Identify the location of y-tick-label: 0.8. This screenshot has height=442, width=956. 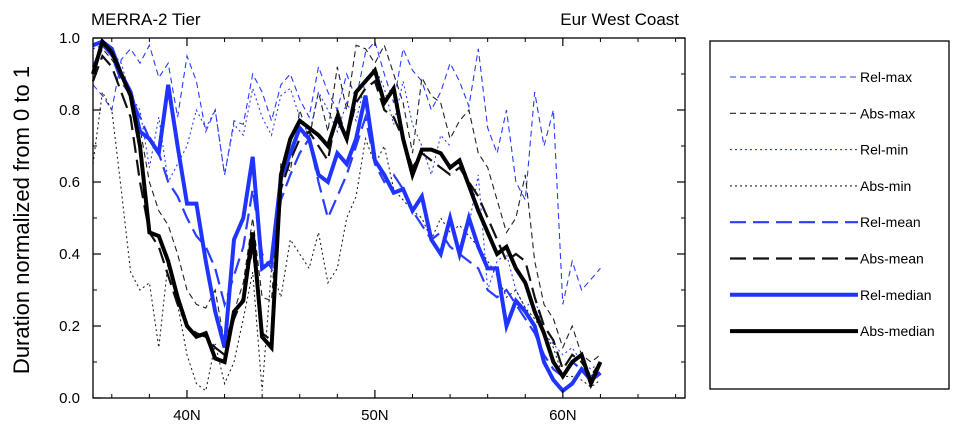
(69, 110).